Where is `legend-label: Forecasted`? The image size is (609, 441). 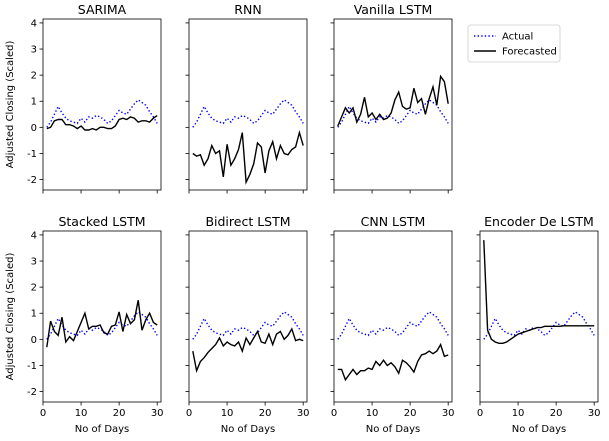
legend-label: Forecasted is located at coordinates (529, 52).